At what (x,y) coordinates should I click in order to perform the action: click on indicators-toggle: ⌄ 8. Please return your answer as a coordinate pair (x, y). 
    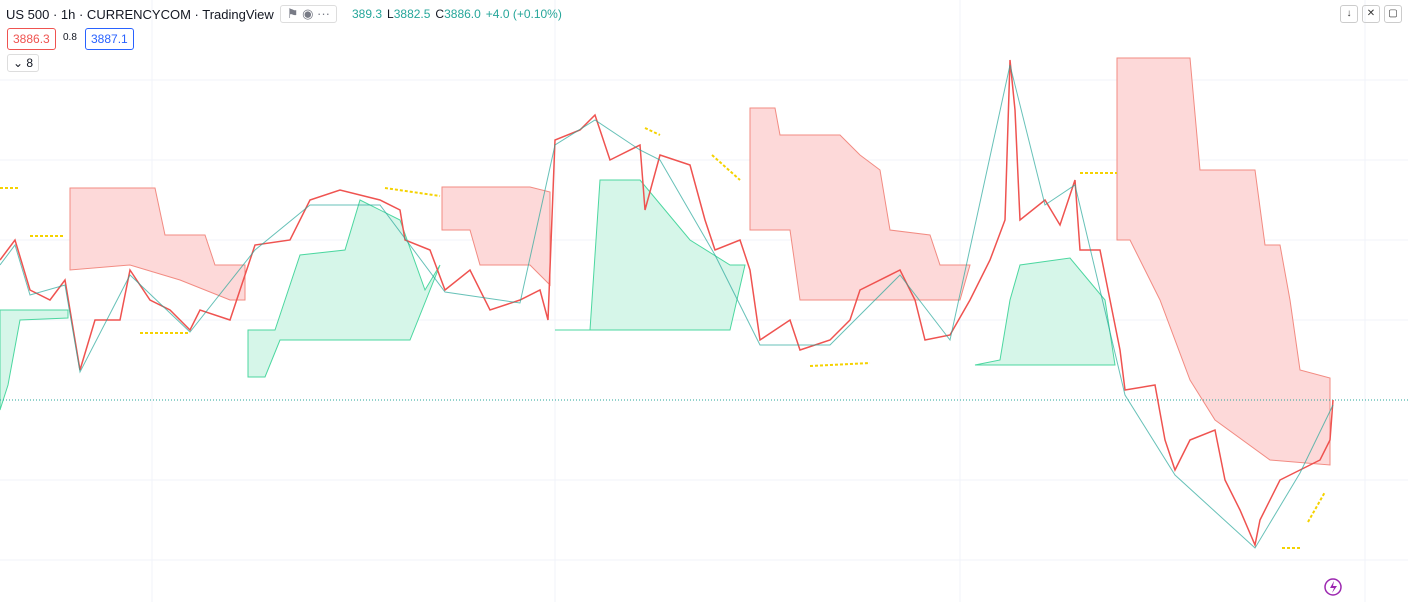
    Looking at the image, I should click on (23, 63).